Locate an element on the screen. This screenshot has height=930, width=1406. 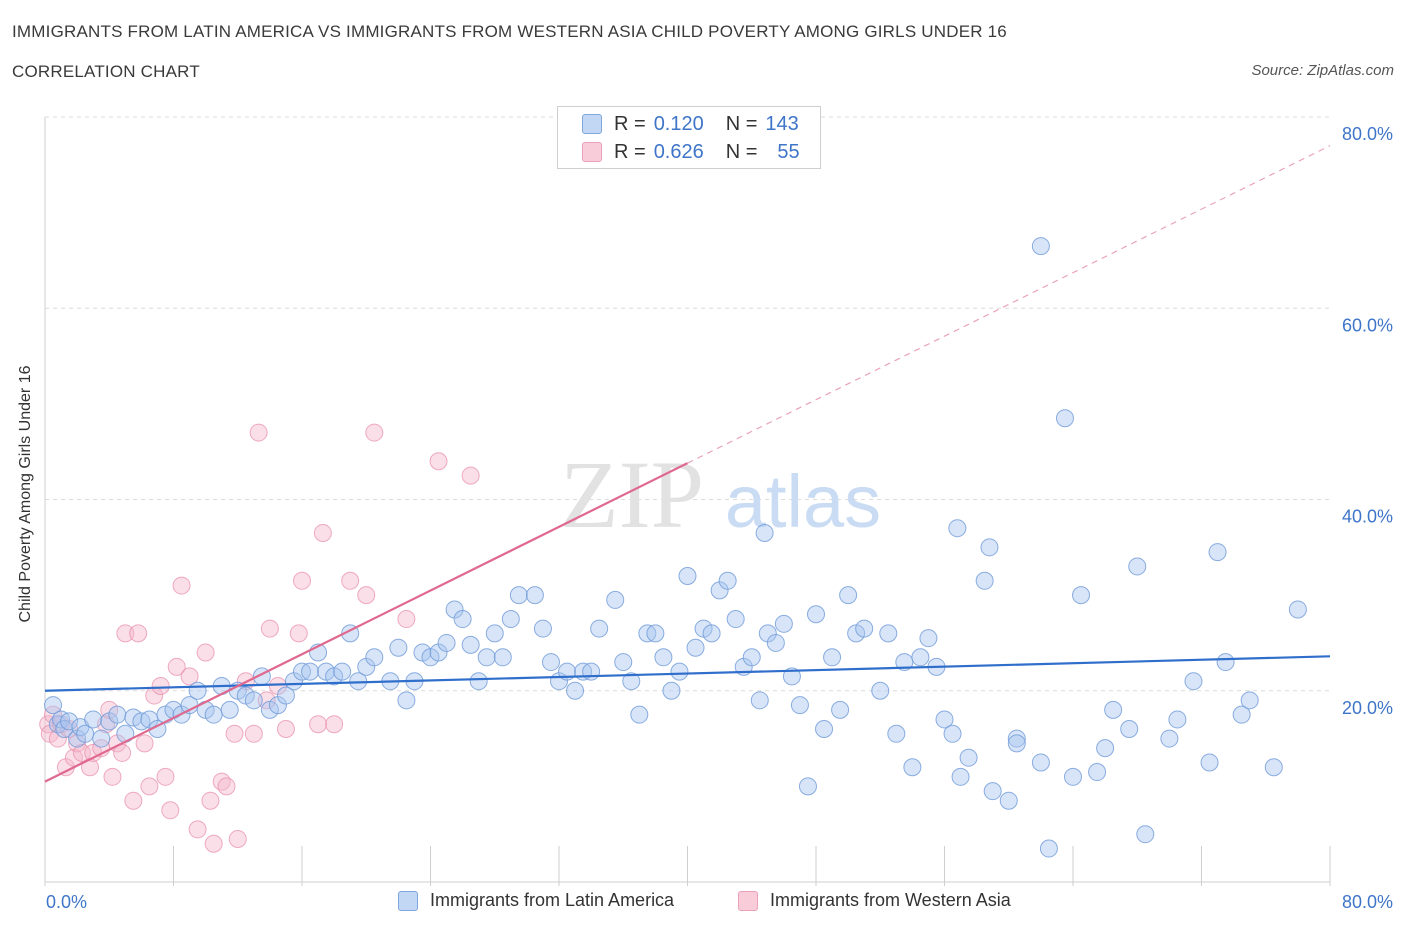
legend-row-western-asia: R = 0.626 N = 55 is located at coordinates (691, 152).